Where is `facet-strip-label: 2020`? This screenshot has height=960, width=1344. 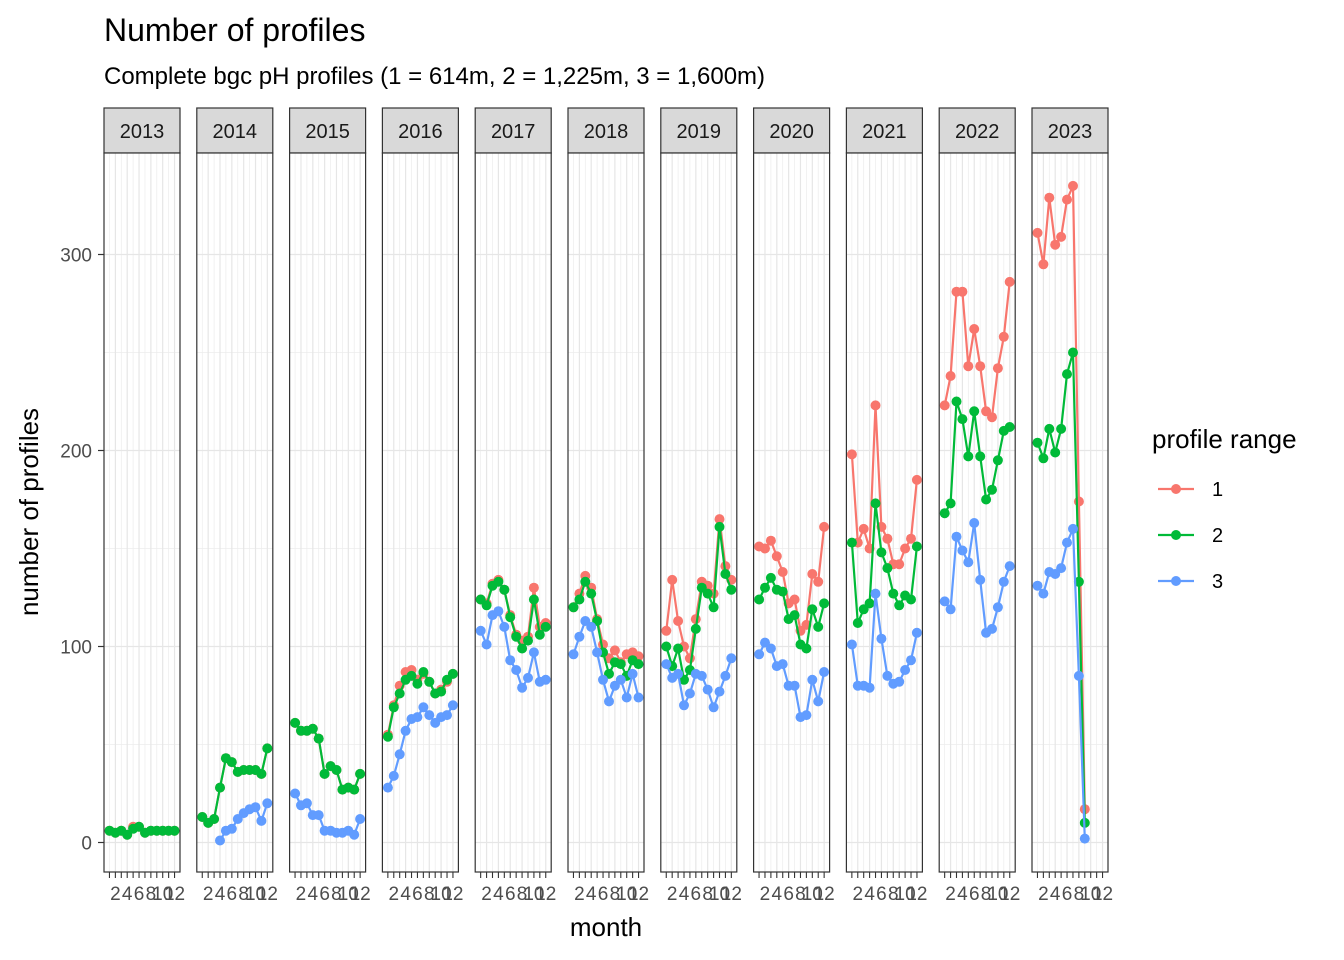
facet-strip-label: 2020 is located at coordinates (791, 132).